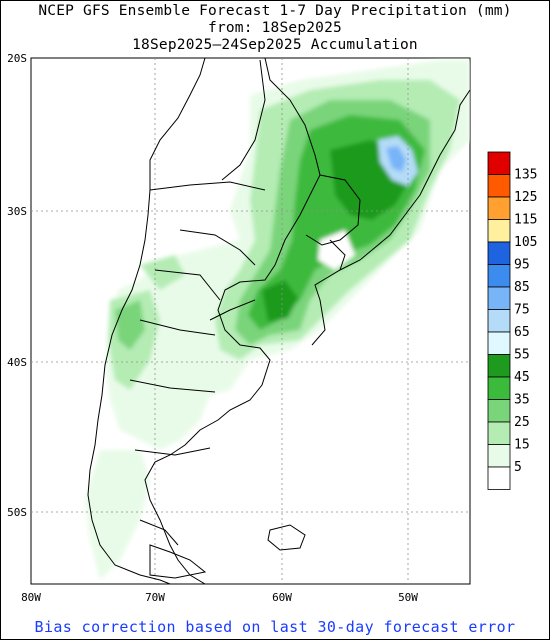 This screenshot has width=550, height=640. Describe the element at coordinates (522, 287) in the screenshot. I see `legend-label: 85` at that location.